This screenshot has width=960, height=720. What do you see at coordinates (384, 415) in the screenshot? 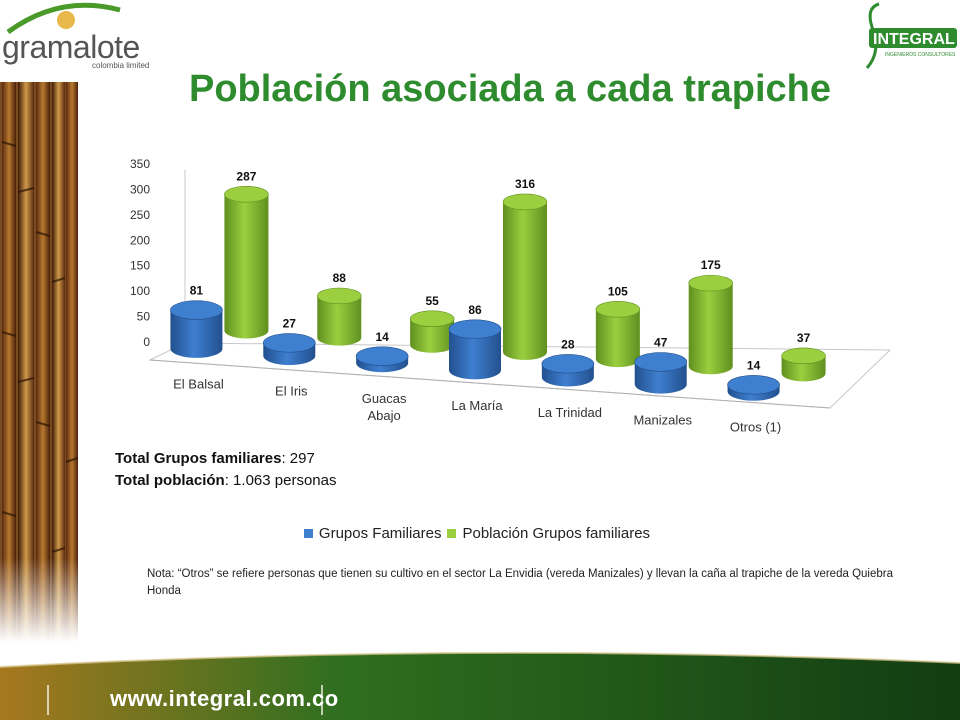
I see `x-tick-label: Abajo` at bounding box center [384, 415].